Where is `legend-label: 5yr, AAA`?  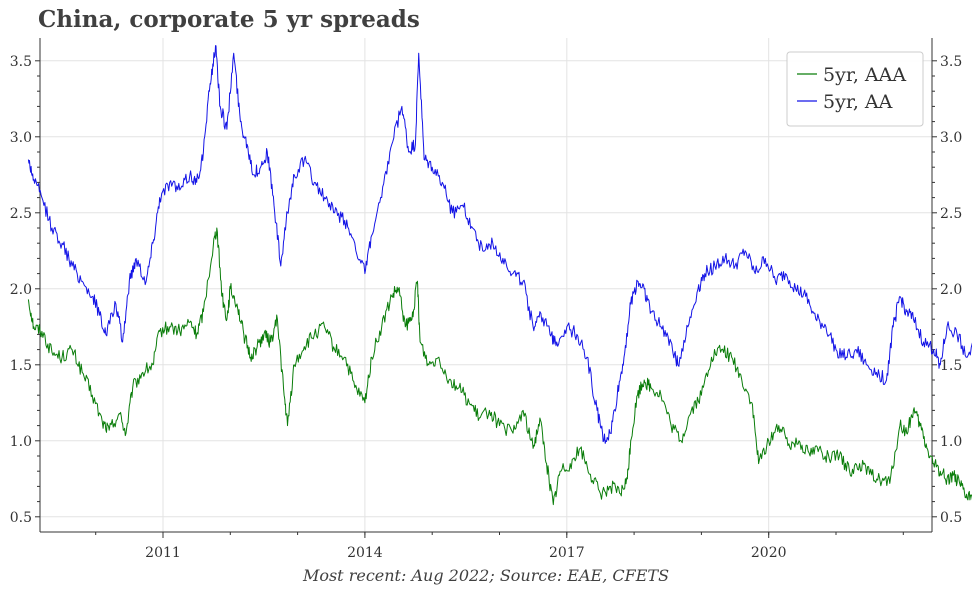
legend-label: 5yr, AAA is located at coordinates (864, 75).